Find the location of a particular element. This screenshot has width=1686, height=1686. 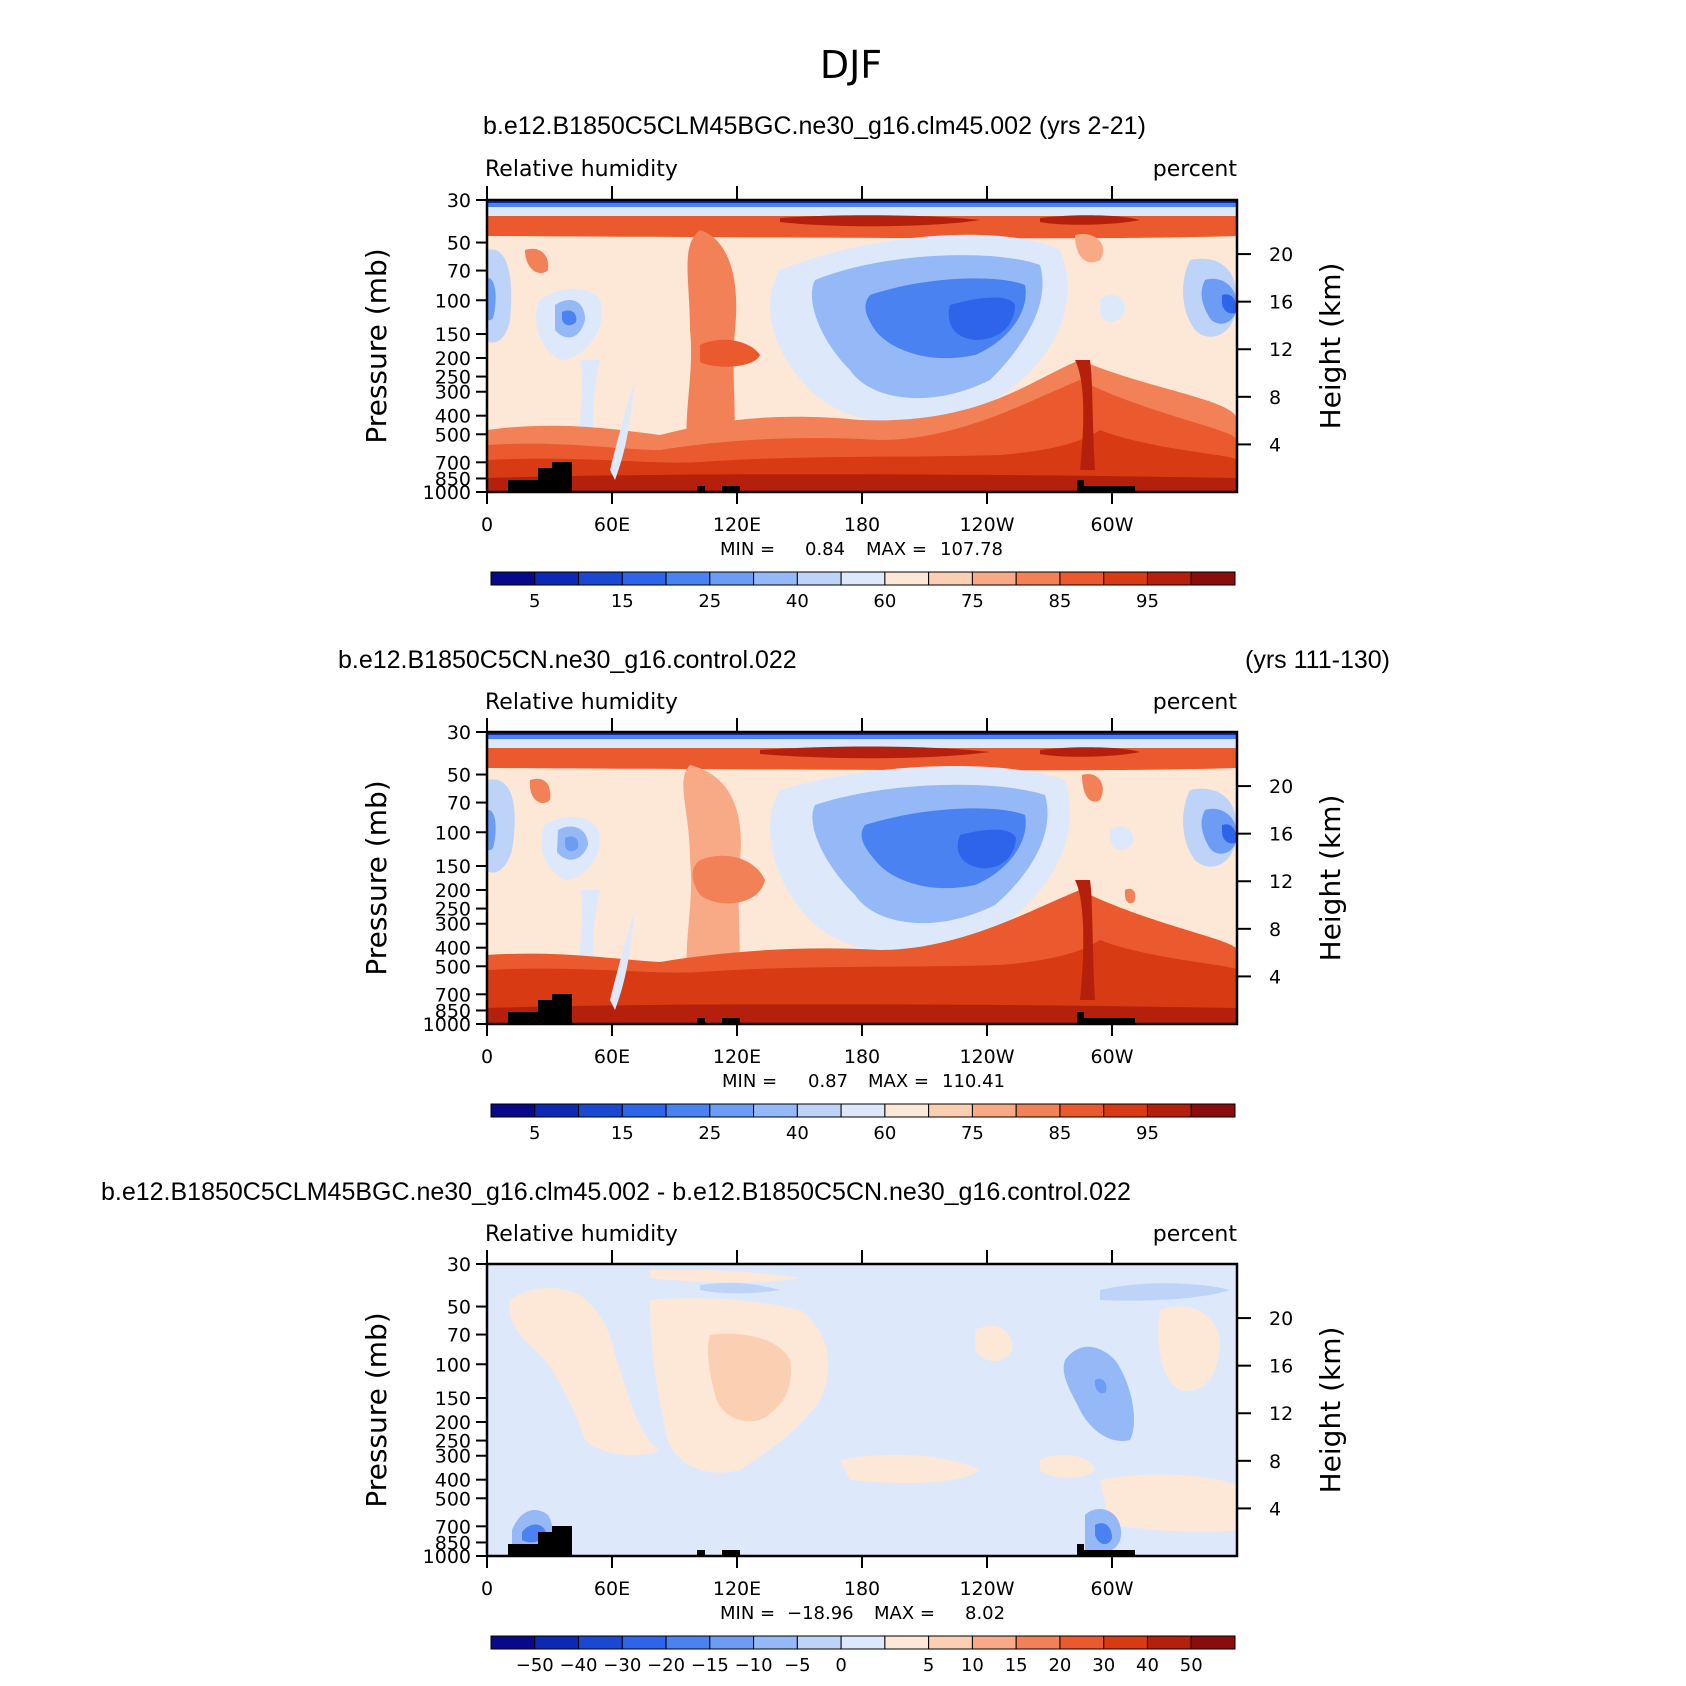

height-tick-label: 16 is located at coordinates (1281, 303).